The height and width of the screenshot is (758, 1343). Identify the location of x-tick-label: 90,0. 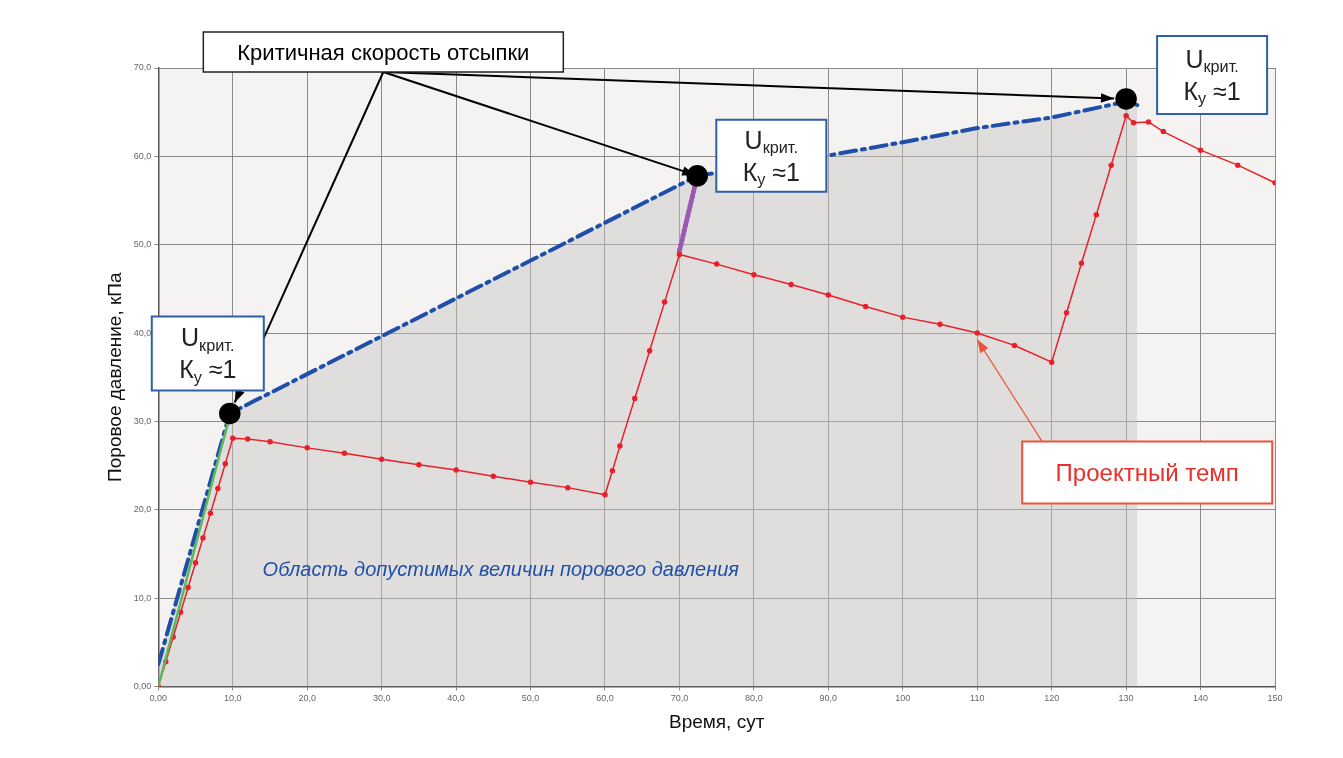
(828, 698).